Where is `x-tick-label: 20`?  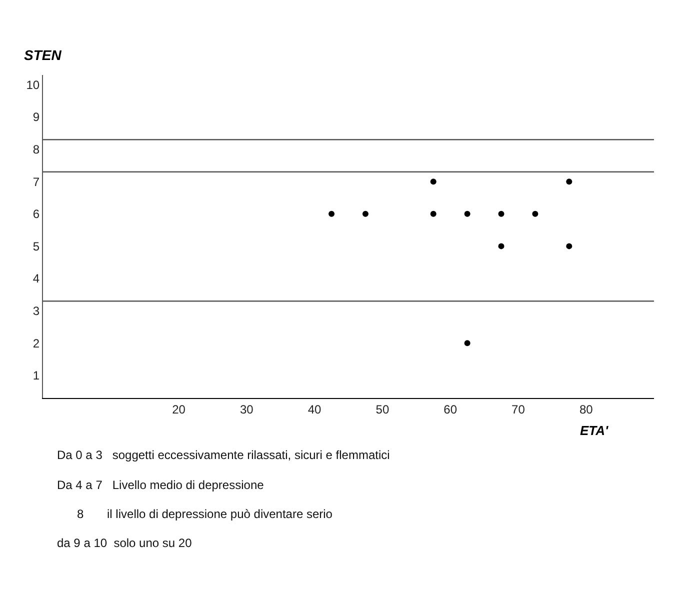 x-tick-label: 20 is located at coordinates (179, 409).